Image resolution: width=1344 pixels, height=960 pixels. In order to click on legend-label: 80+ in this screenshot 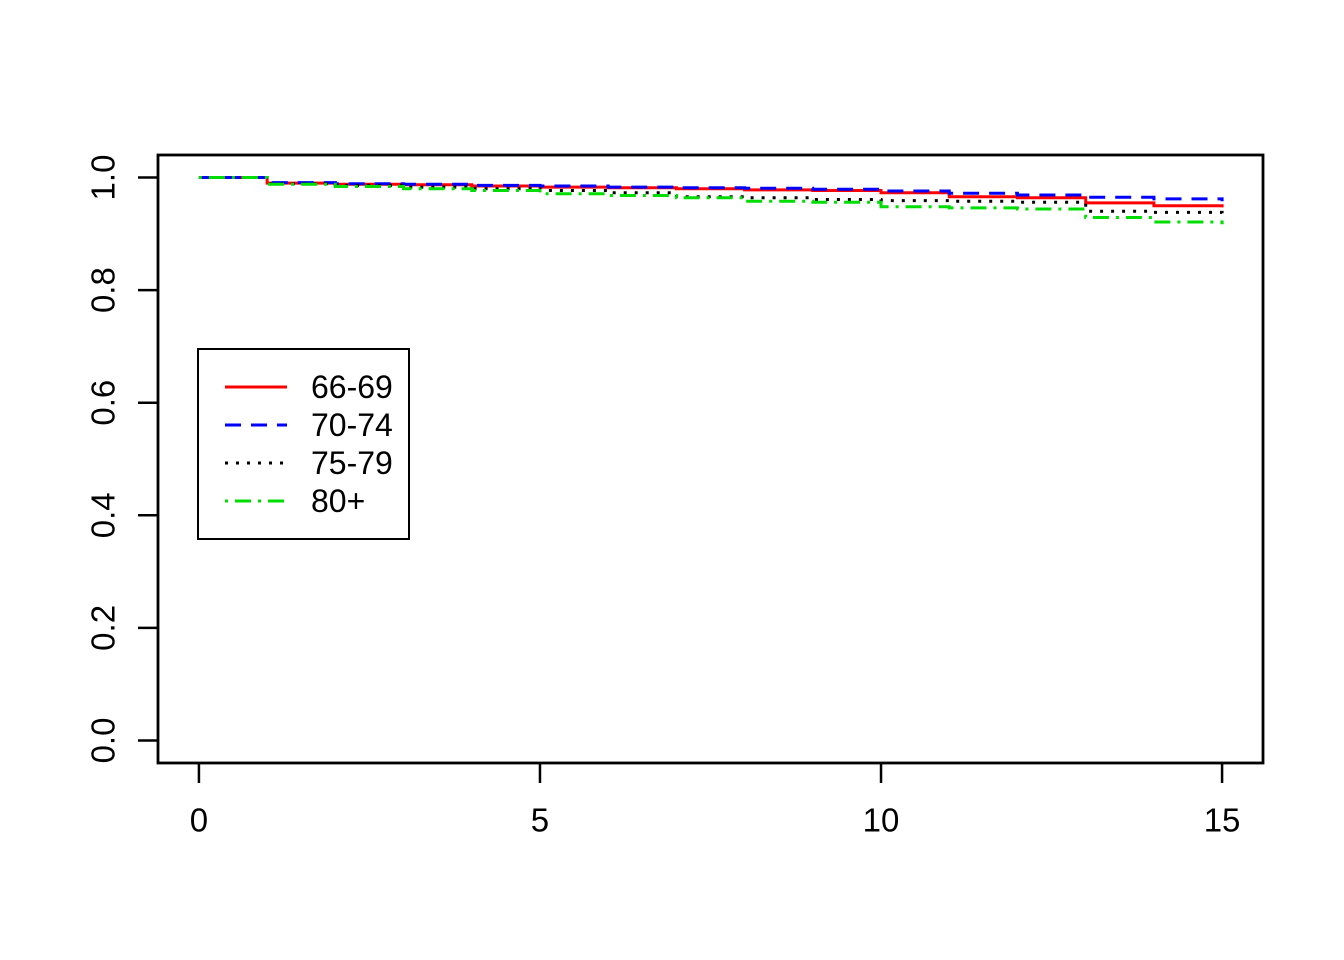, I will do `click(338, 501)`.